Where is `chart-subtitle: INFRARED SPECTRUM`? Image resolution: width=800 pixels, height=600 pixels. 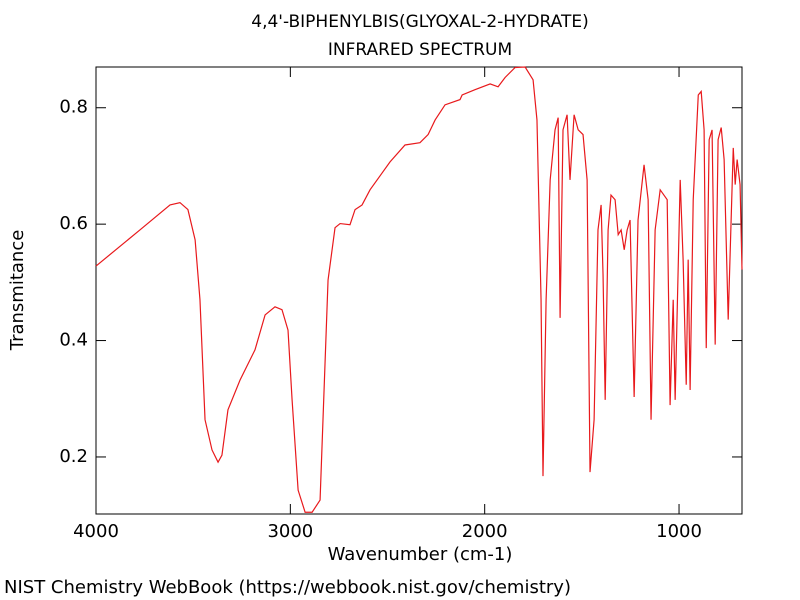
chart-subtitle: INFRARED SPECTRUM is located at coordinates (420, 50).